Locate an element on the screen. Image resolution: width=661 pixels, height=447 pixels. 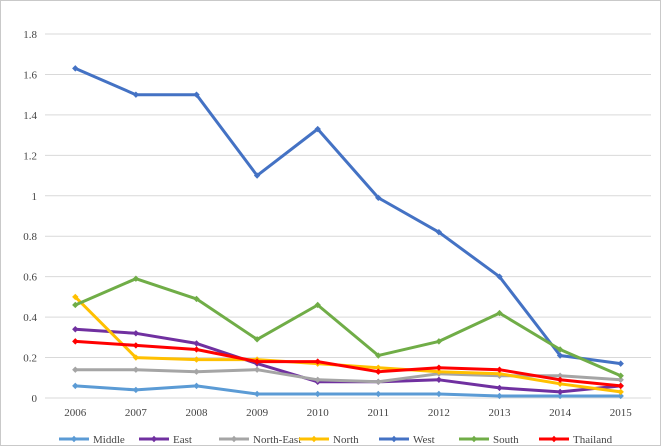
legend-label: West is located at coordinates (424, 440).